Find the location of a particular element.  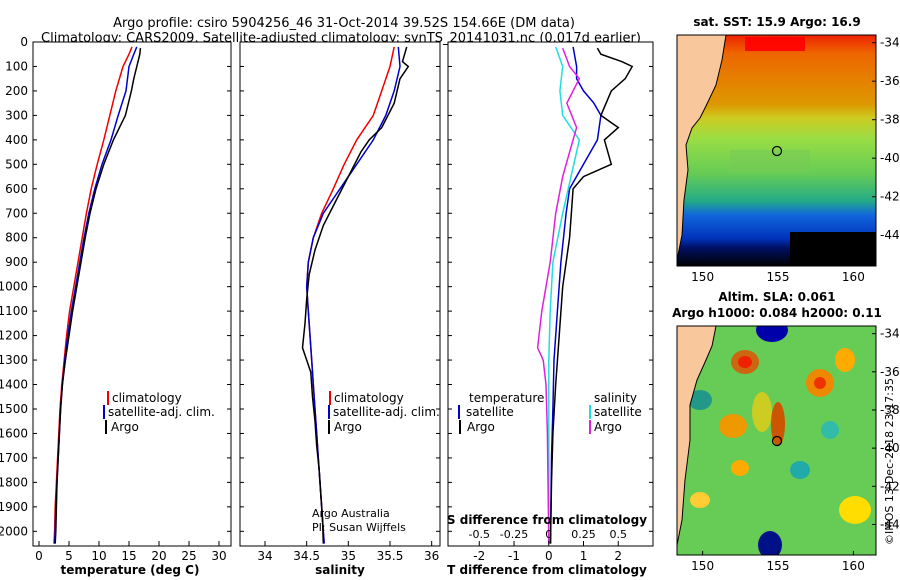

x-tick-label: 5 is located at coordinates (69, 556).